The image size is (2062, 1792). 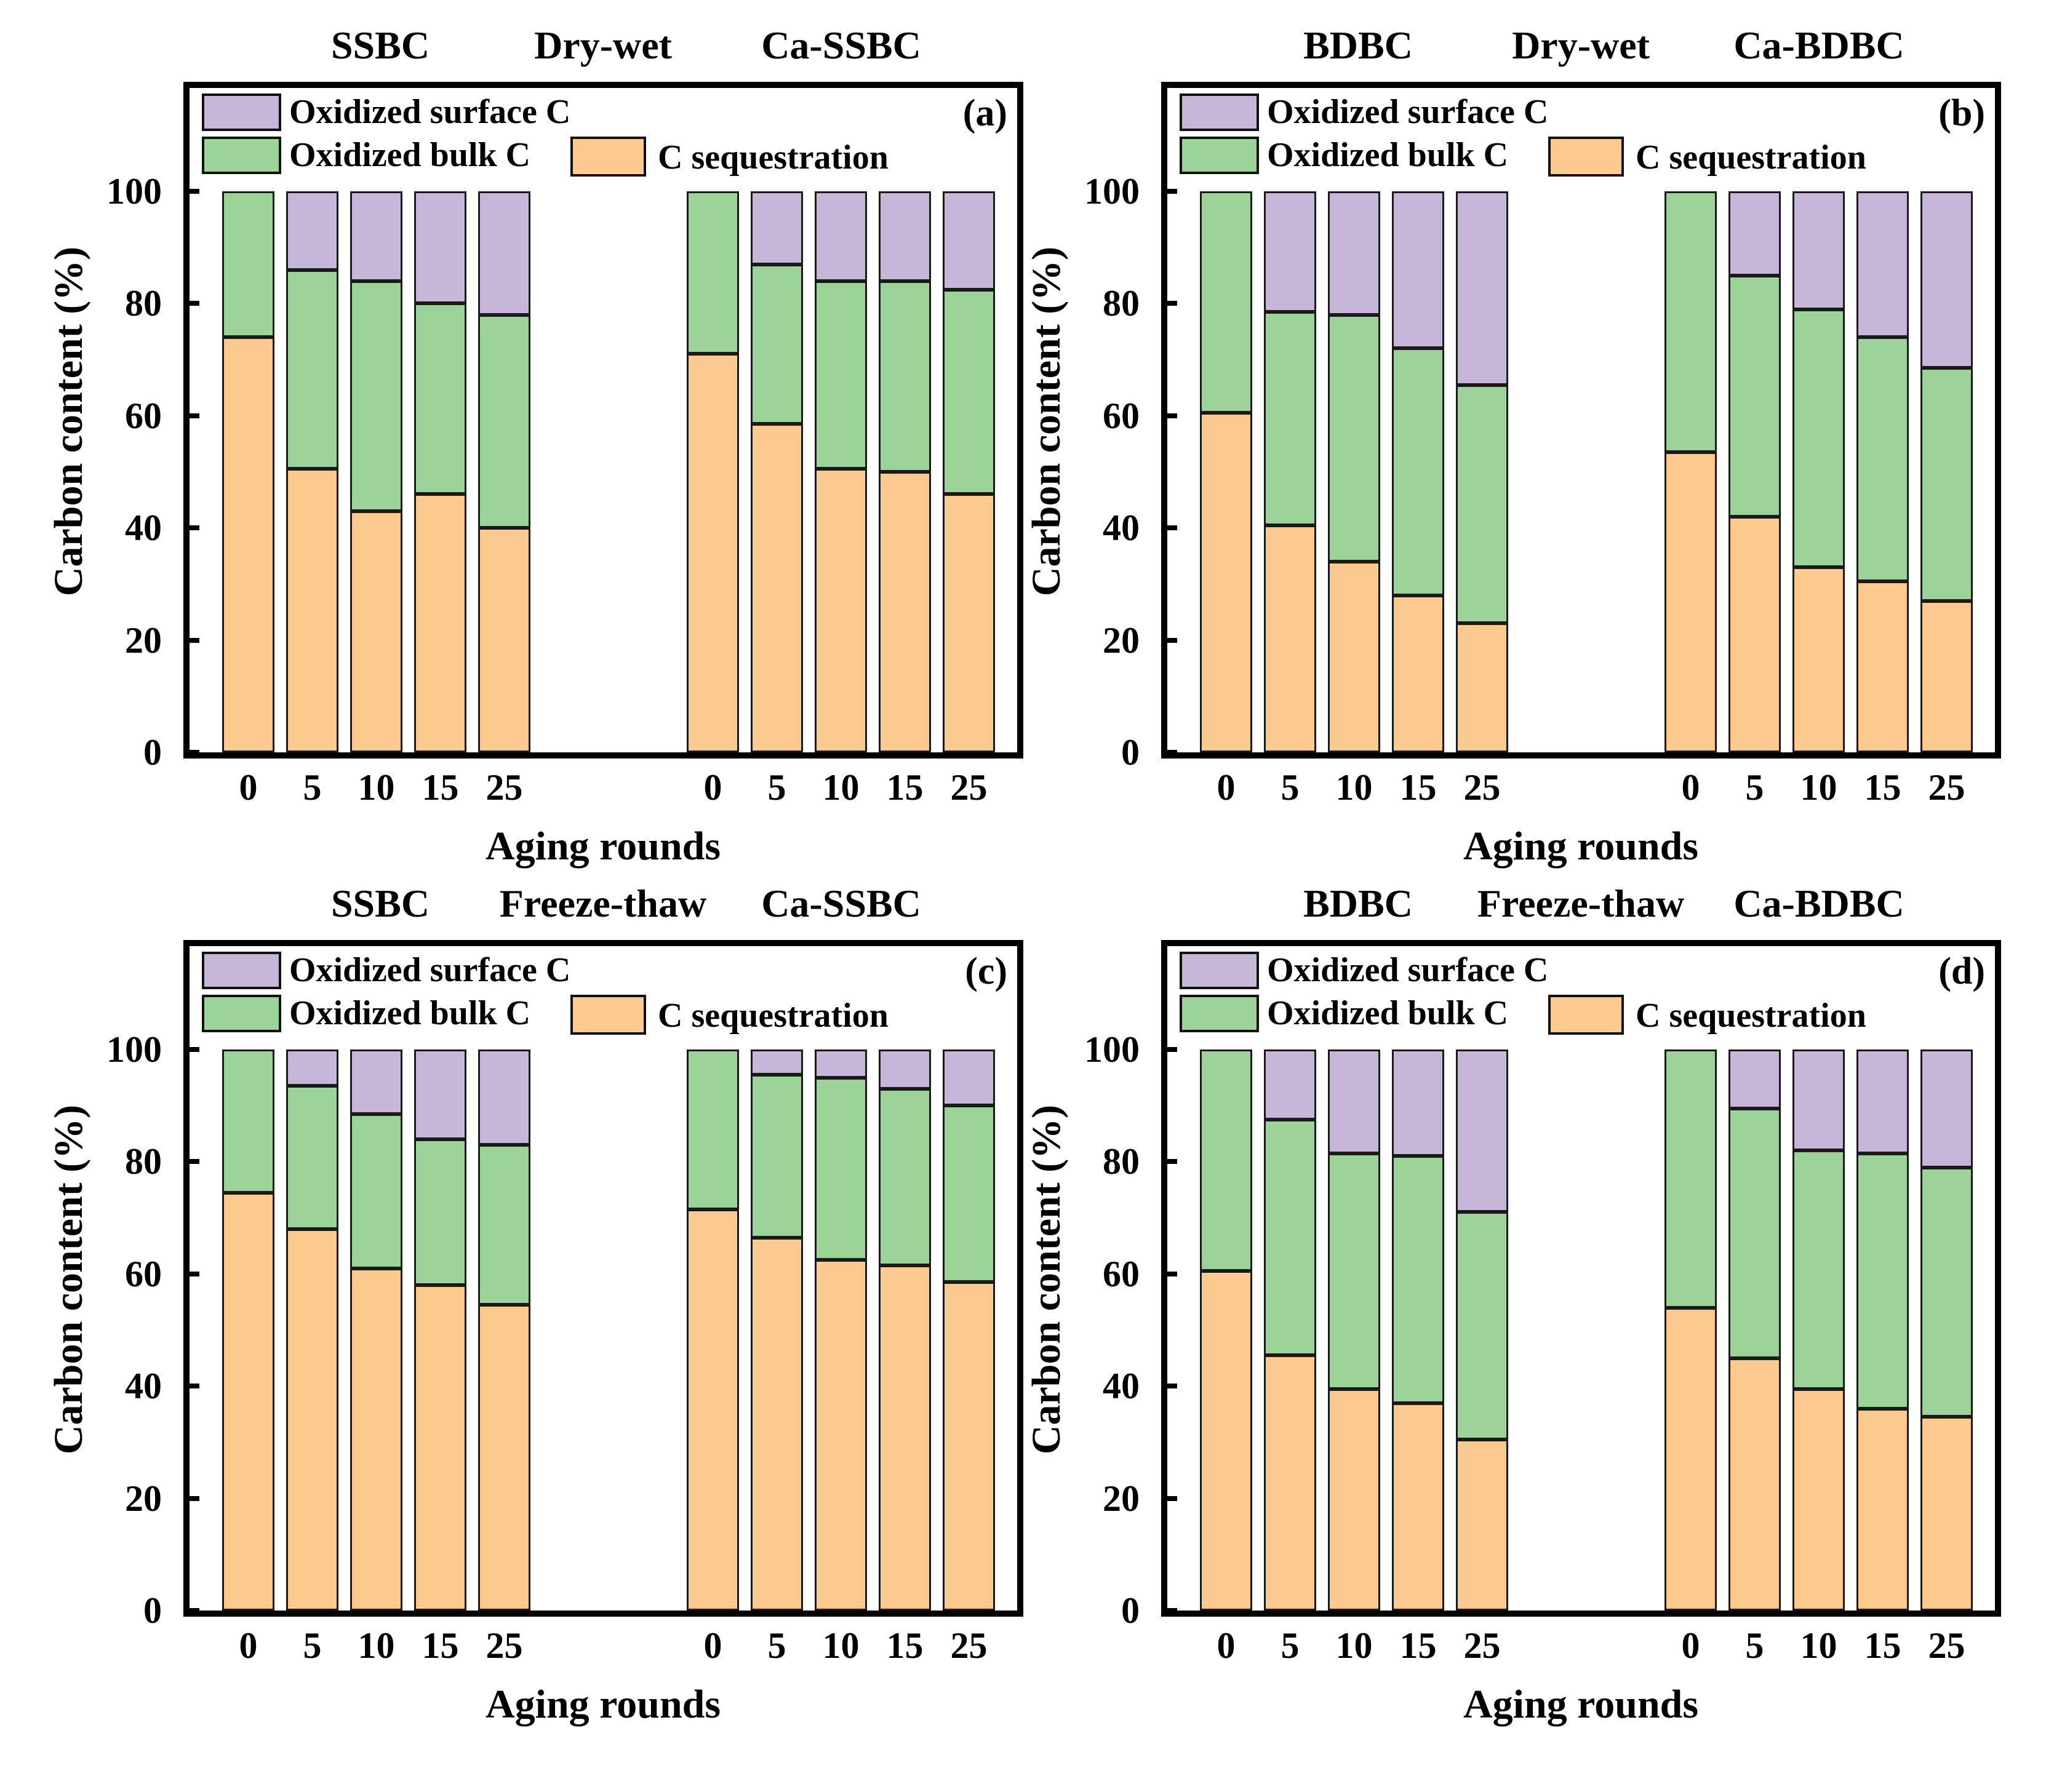 What do you see at coordinates (410, 1013) in the screenshot?
I see `legend-label-oxidized-bulk-c: Oxidized bulk C` at bounding box center [410, 1013].